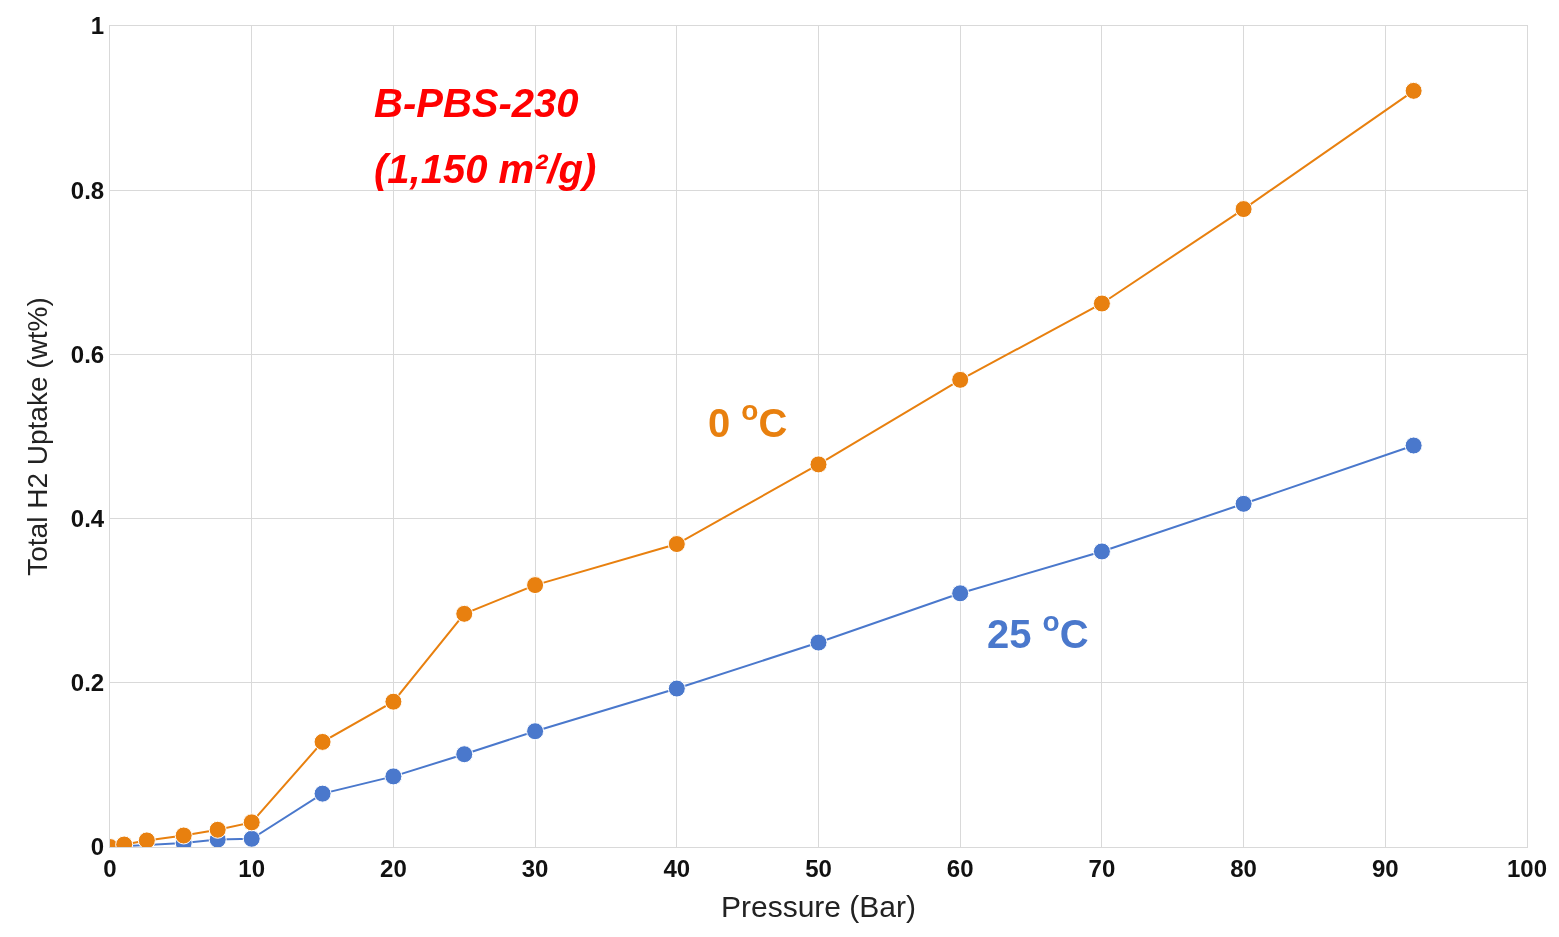 Image resolution: width=1559 pixels, height=937 pixels. I want to click on x-tick-label: 60, so click(960, 868).